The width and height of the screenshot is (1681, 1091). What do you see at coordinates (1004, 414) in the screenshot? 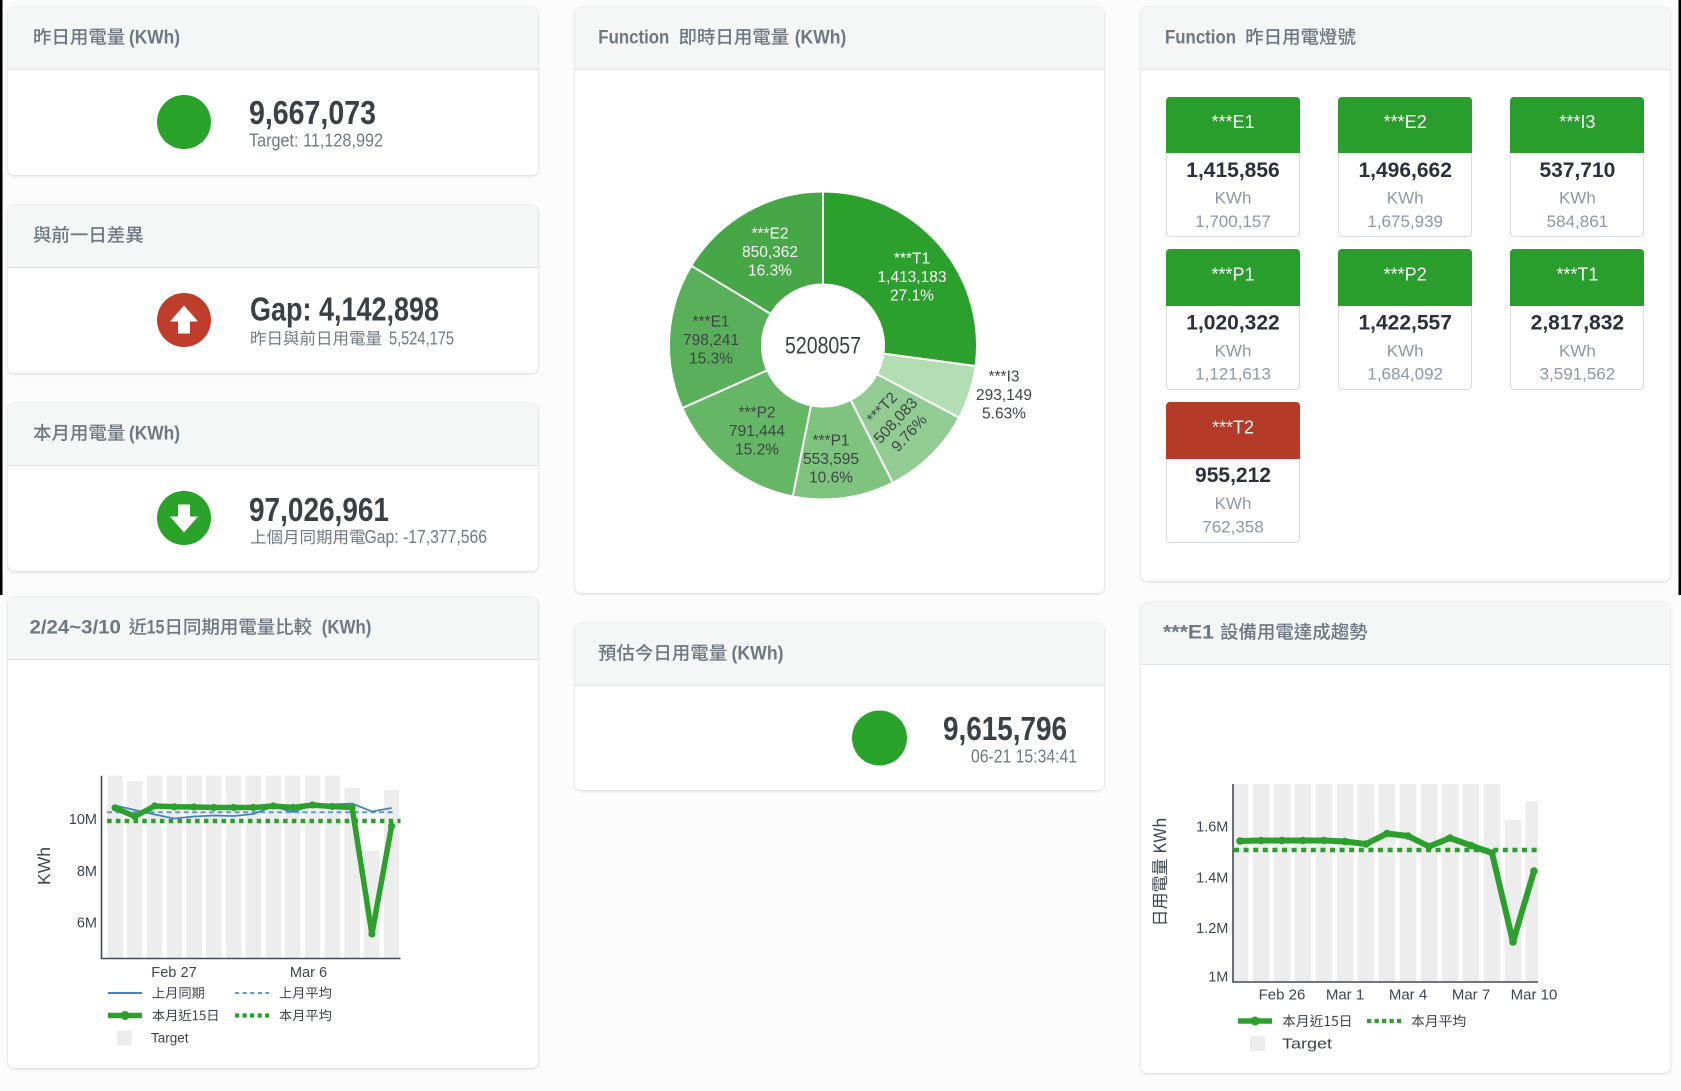
I see `svg-text: 5.63%` at bounding box center [1004, 414].